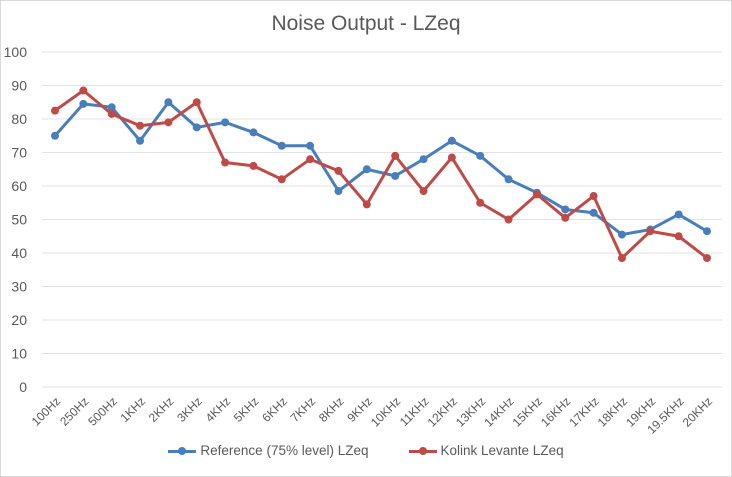  Describe the element at coordinates (19, 320) in the screenshot. I see `y-tick-label: 20` at that location.